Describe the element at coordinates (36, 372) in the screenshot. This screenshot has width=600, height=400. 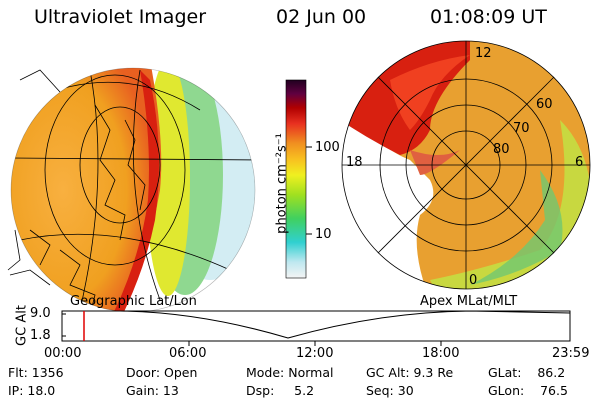
I see `status-flt: Flt: 1356` at that location.